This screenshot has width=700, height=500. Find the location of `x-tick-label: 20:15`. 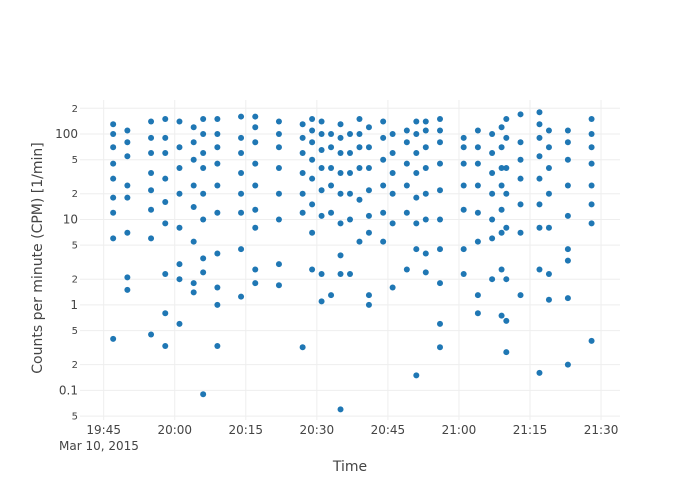

x-tick-label: 20:15 is located at coordinates (245, 430).